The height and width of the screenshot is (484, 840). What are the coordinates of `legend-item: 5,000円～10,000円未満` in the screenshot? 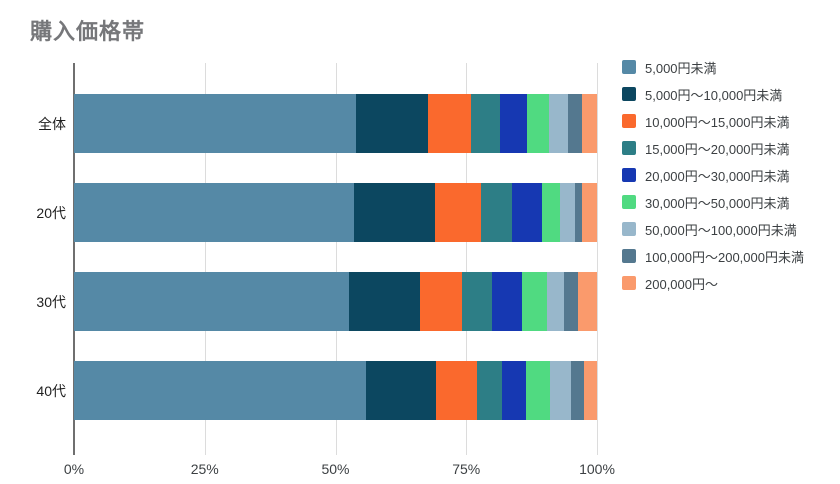 It's located at (713, 95).